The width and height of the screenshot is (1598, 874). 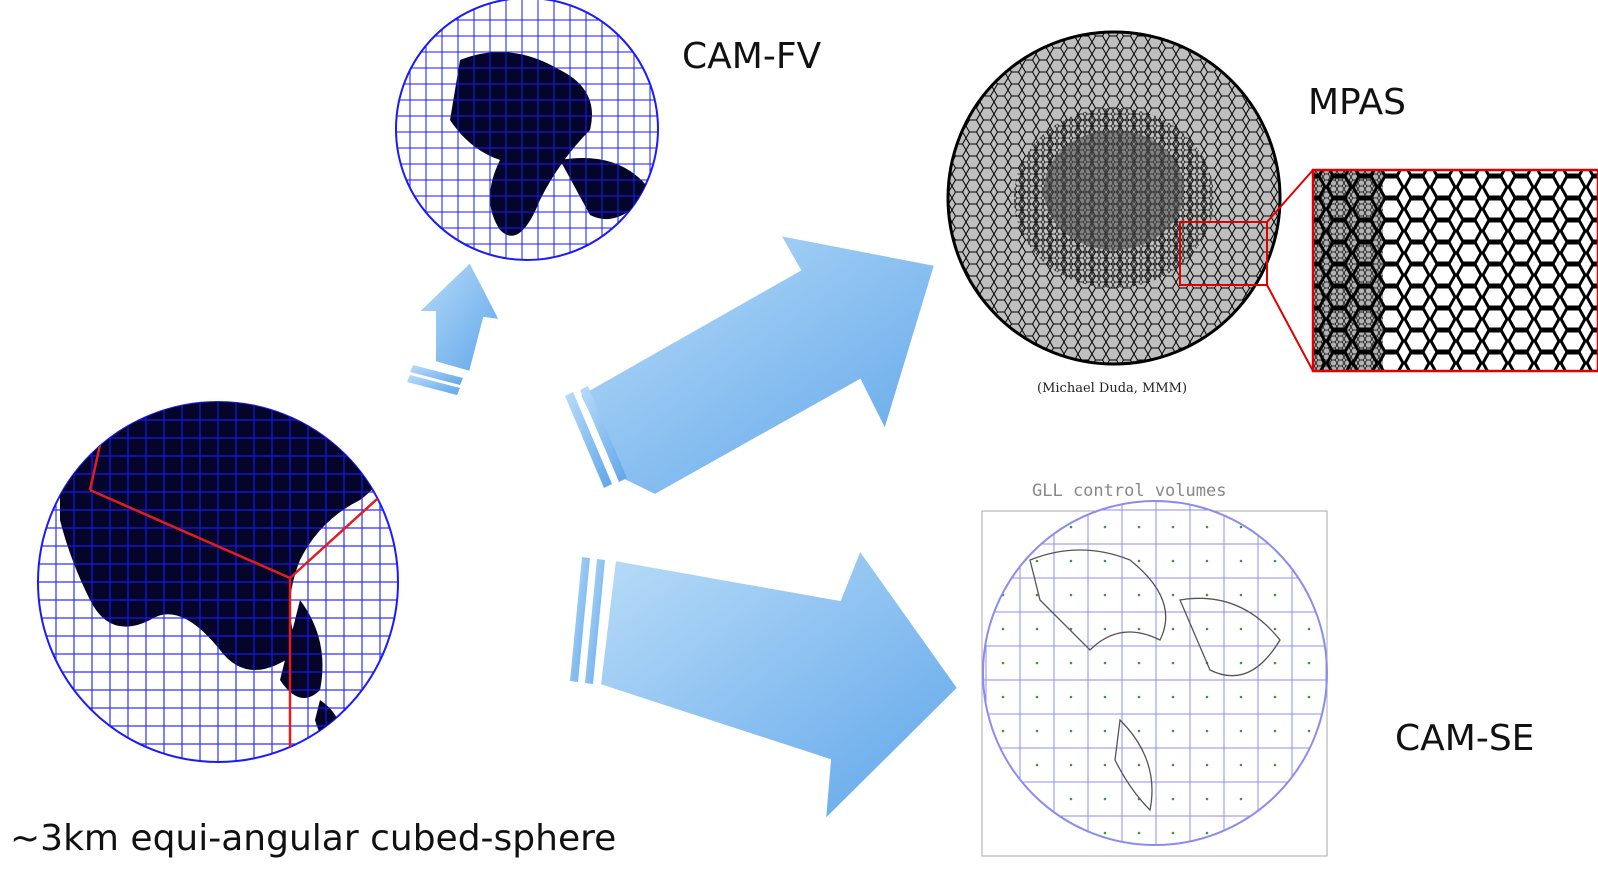 What do you see at coordinates (527, 130) in the screenshot?
I see `cam-fv-globe` at bounding box center [527, 130].